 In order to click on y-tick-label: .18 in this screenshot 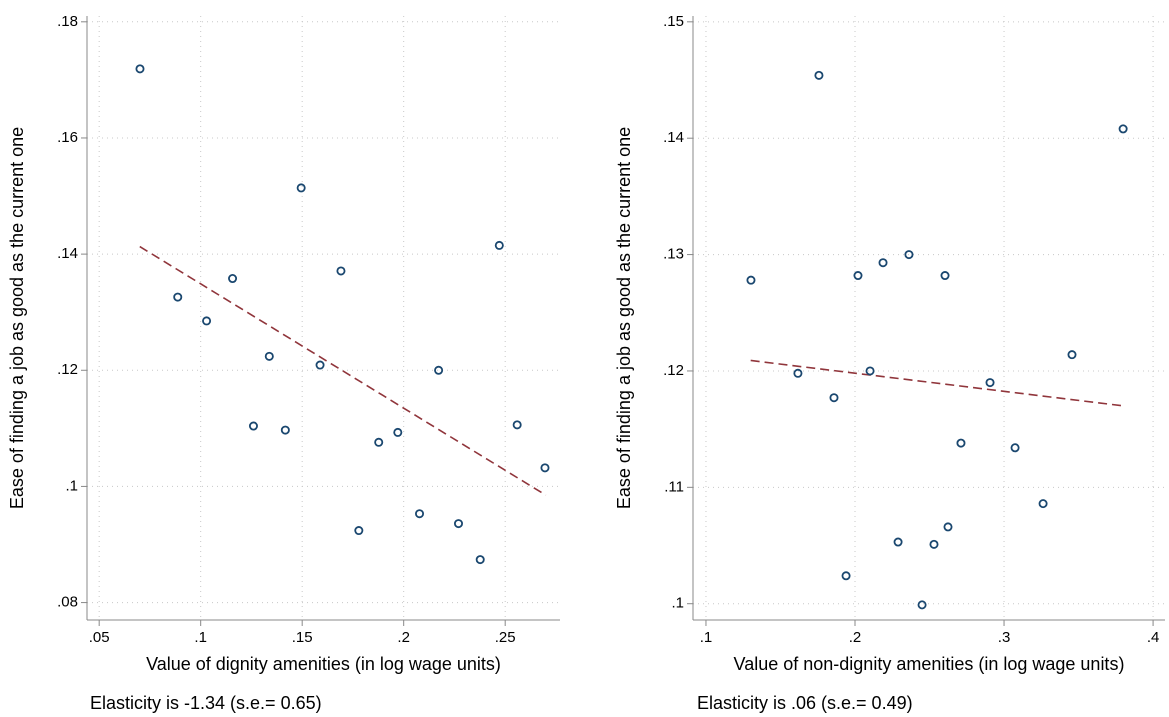, I will do `click(67, 21)`.